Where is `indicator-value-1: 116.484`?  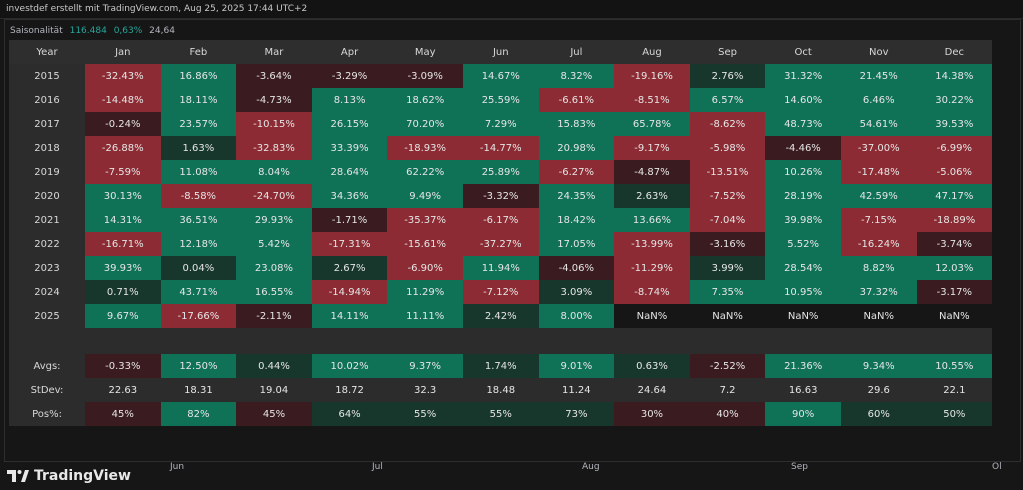
indicator-value-1: 116.484 is located at coordinates (88, 31).